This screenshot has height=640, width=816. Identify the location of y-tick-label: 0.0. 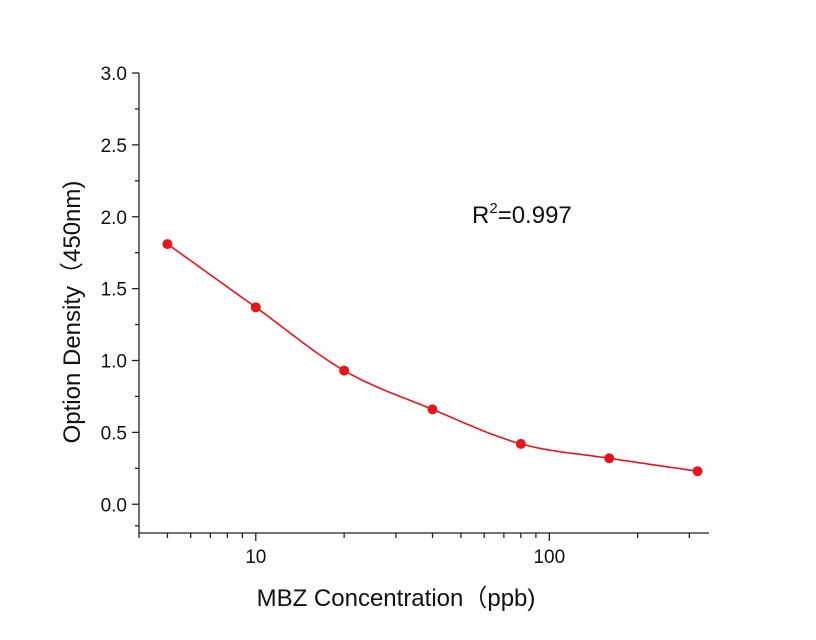
(114, 505).